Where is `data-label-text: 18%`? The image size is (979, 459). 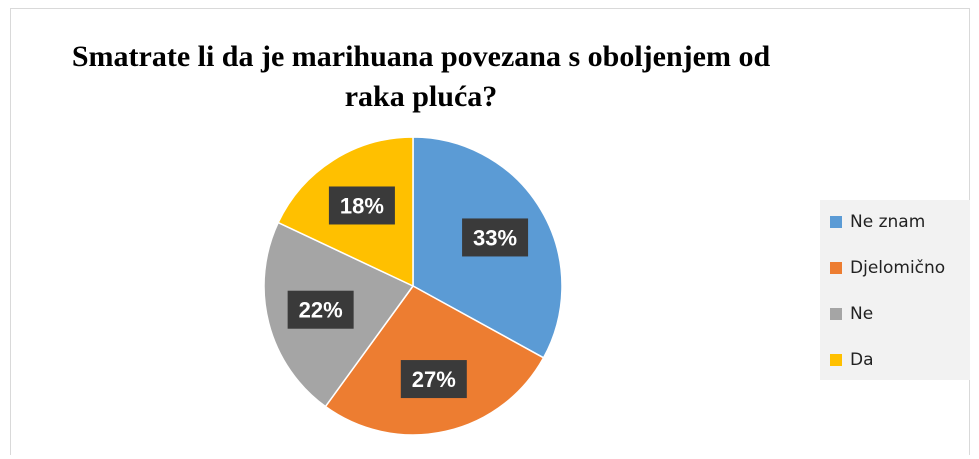
data-label-text: 18% is located at coordinates (362, 205).